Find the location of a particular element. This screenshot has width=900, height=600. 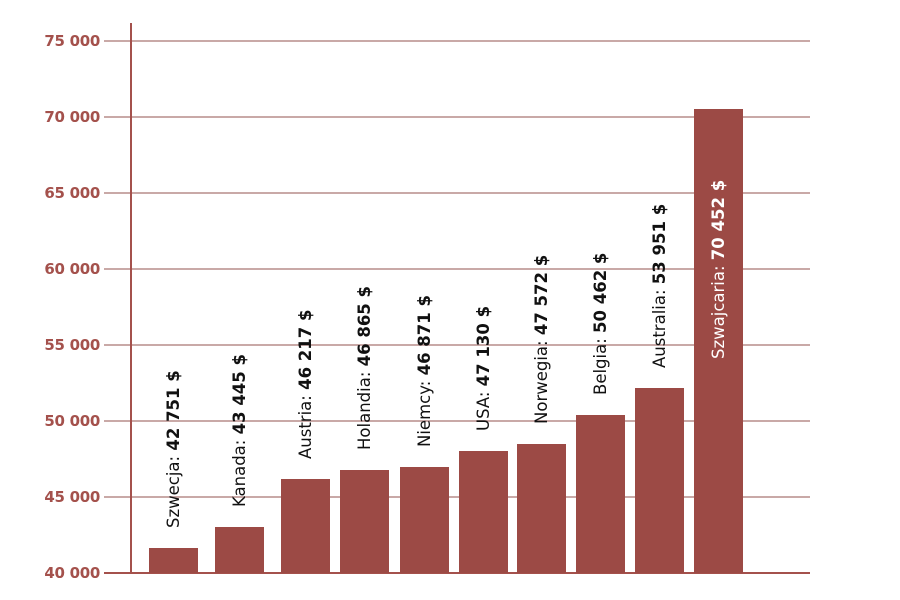

bar-szwajcaria is located at coordinates (718, 341).